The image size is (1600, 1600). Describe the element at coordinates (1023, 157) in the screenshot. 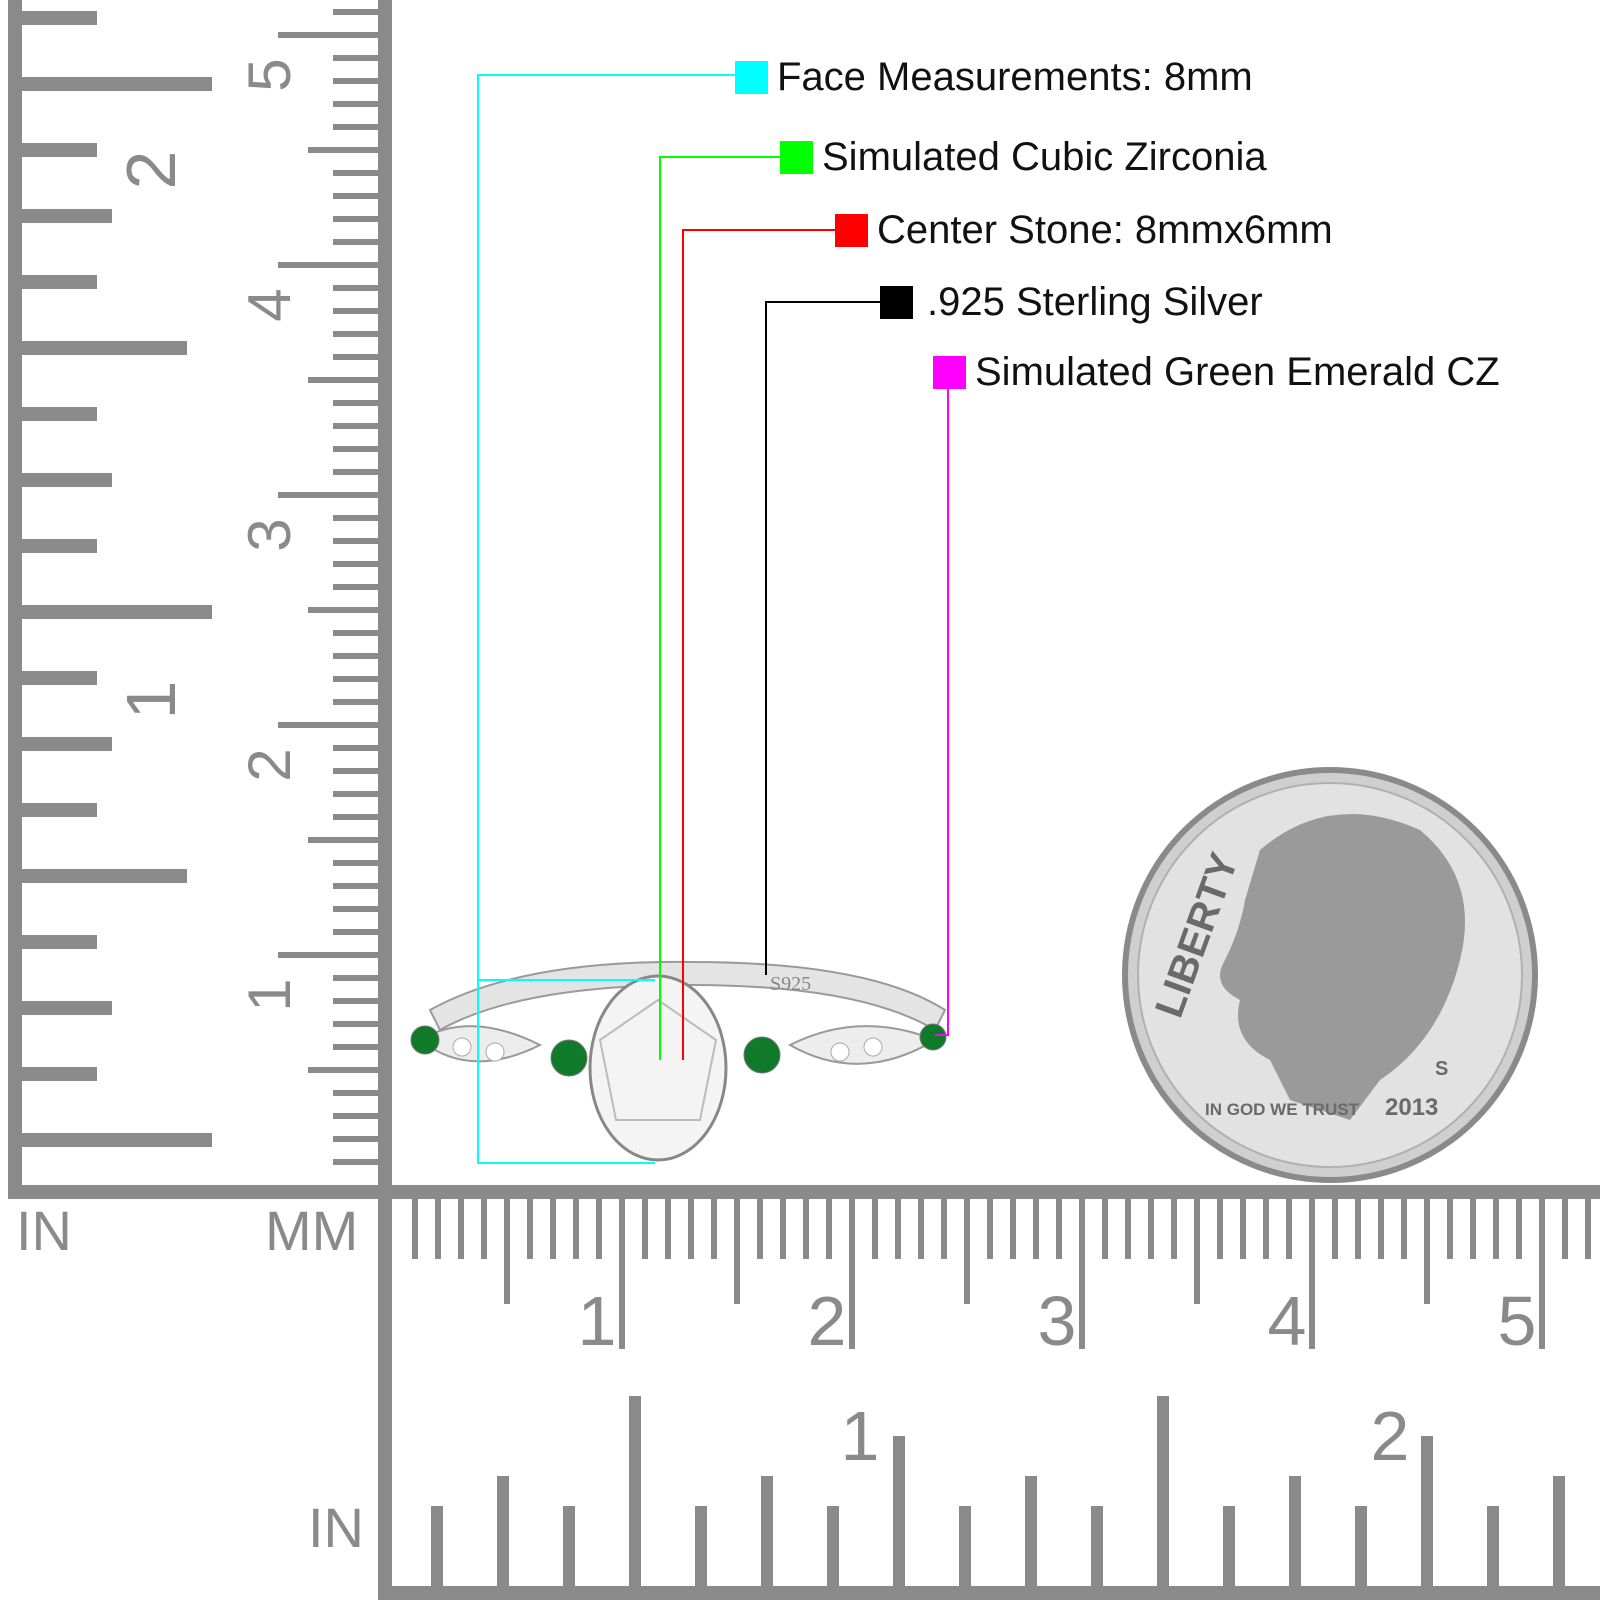

I see `legend-cubic-zirconia: Simulated Cubic Zirconia` at that location.